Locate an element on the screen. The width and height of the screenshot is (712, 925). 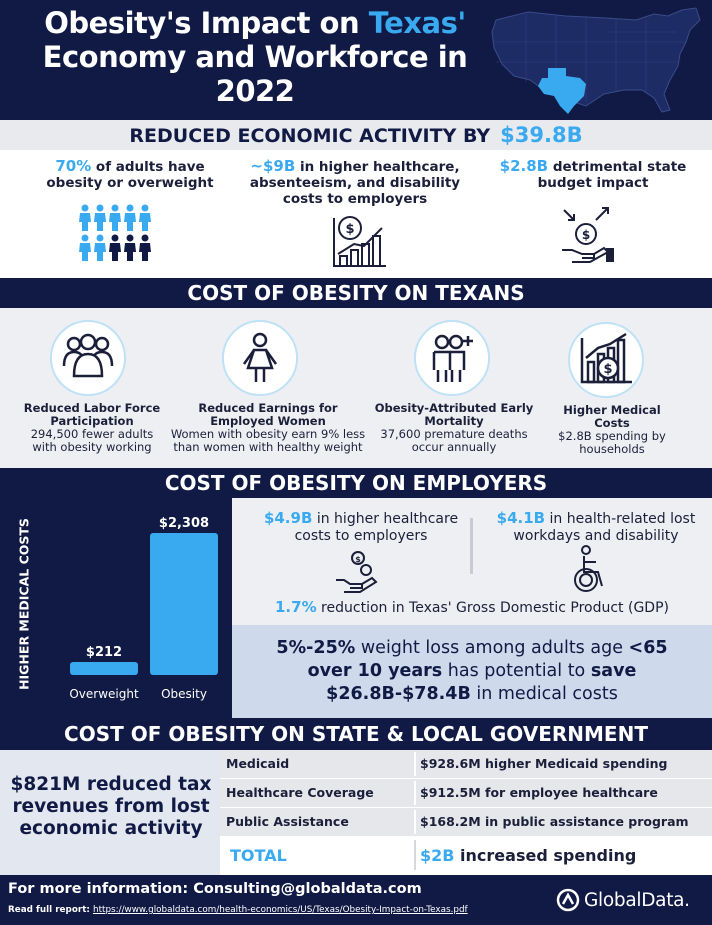
callout-part: <65 is located at coordinates (648, 648).